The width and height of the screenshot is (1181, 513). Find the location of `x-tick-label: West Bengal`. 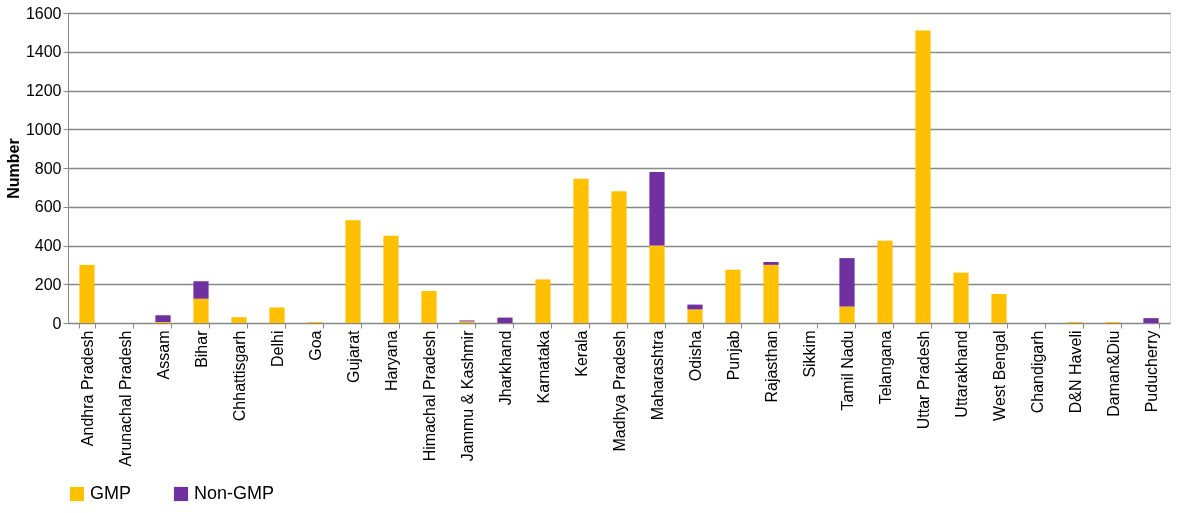

x-tick-label: West Bengal is located at coordinates (999, 375).